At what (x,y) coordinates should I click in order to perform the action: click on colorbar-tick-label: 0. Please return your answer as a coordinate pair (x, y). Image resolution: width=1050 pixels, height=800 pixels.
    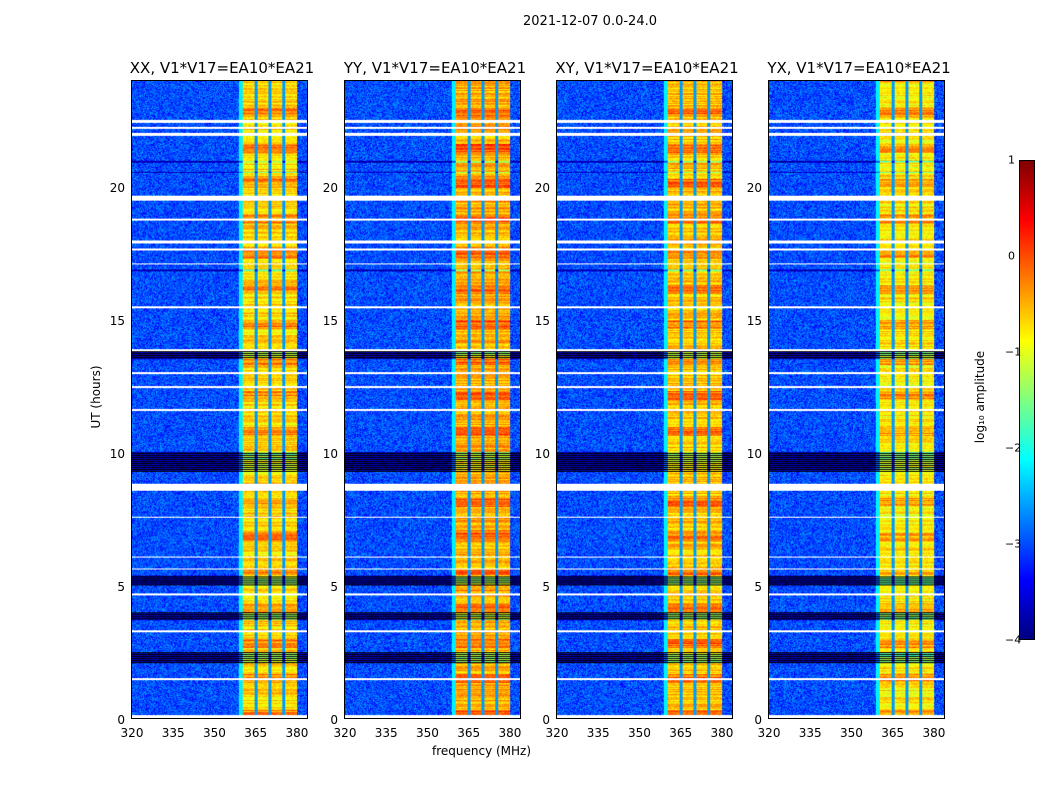
    Looking at the image, I should click on (1011, 256).